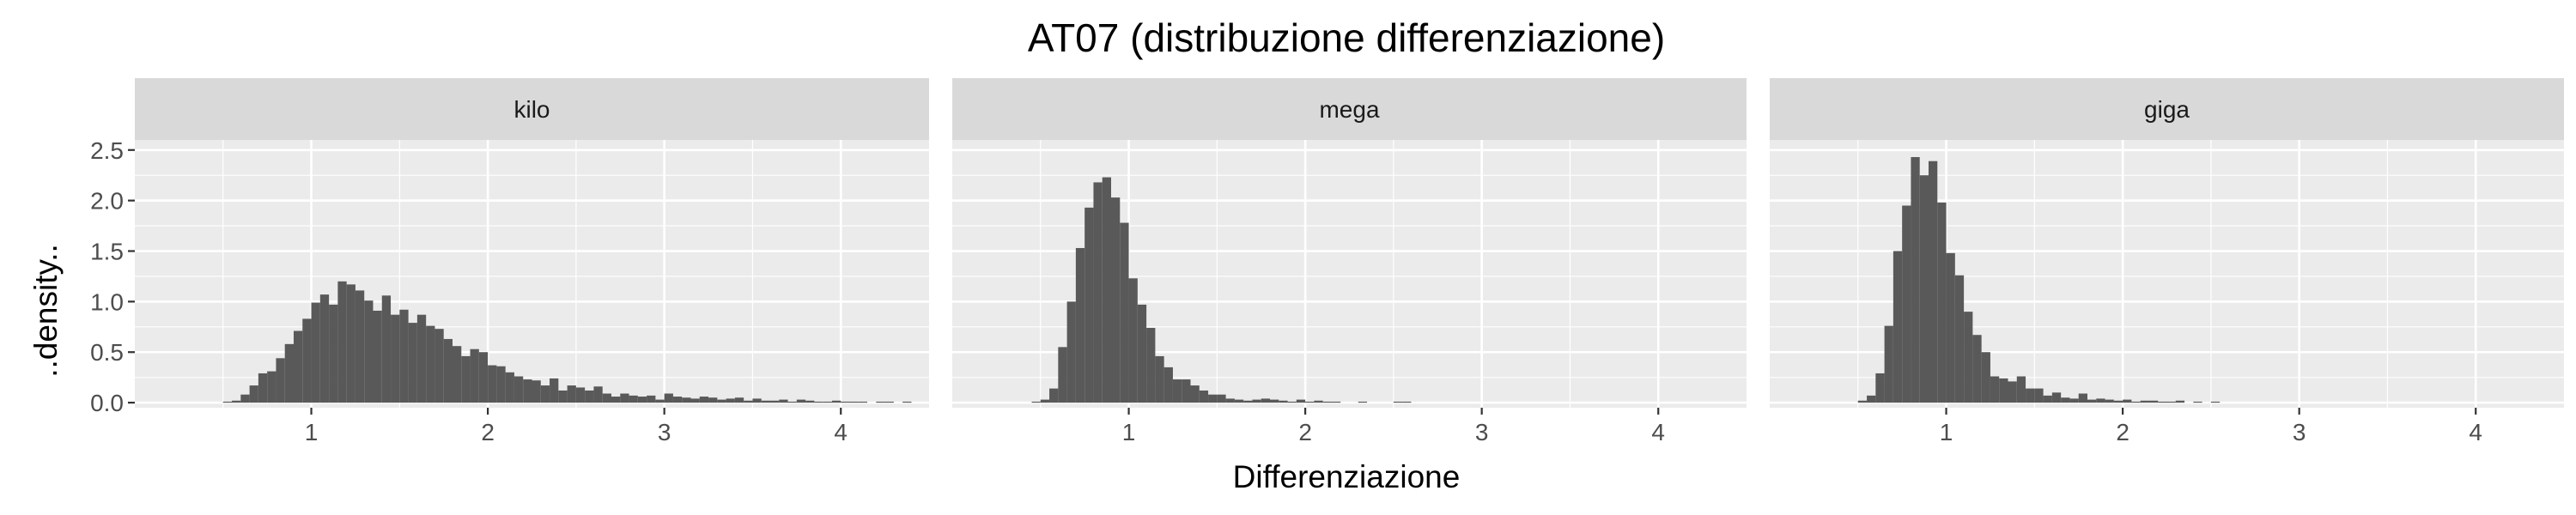  What do you see at coordinates (107, 301) in the screenshot?
I see `y-tick-label: 1.0` at bounding box center [107, 301].